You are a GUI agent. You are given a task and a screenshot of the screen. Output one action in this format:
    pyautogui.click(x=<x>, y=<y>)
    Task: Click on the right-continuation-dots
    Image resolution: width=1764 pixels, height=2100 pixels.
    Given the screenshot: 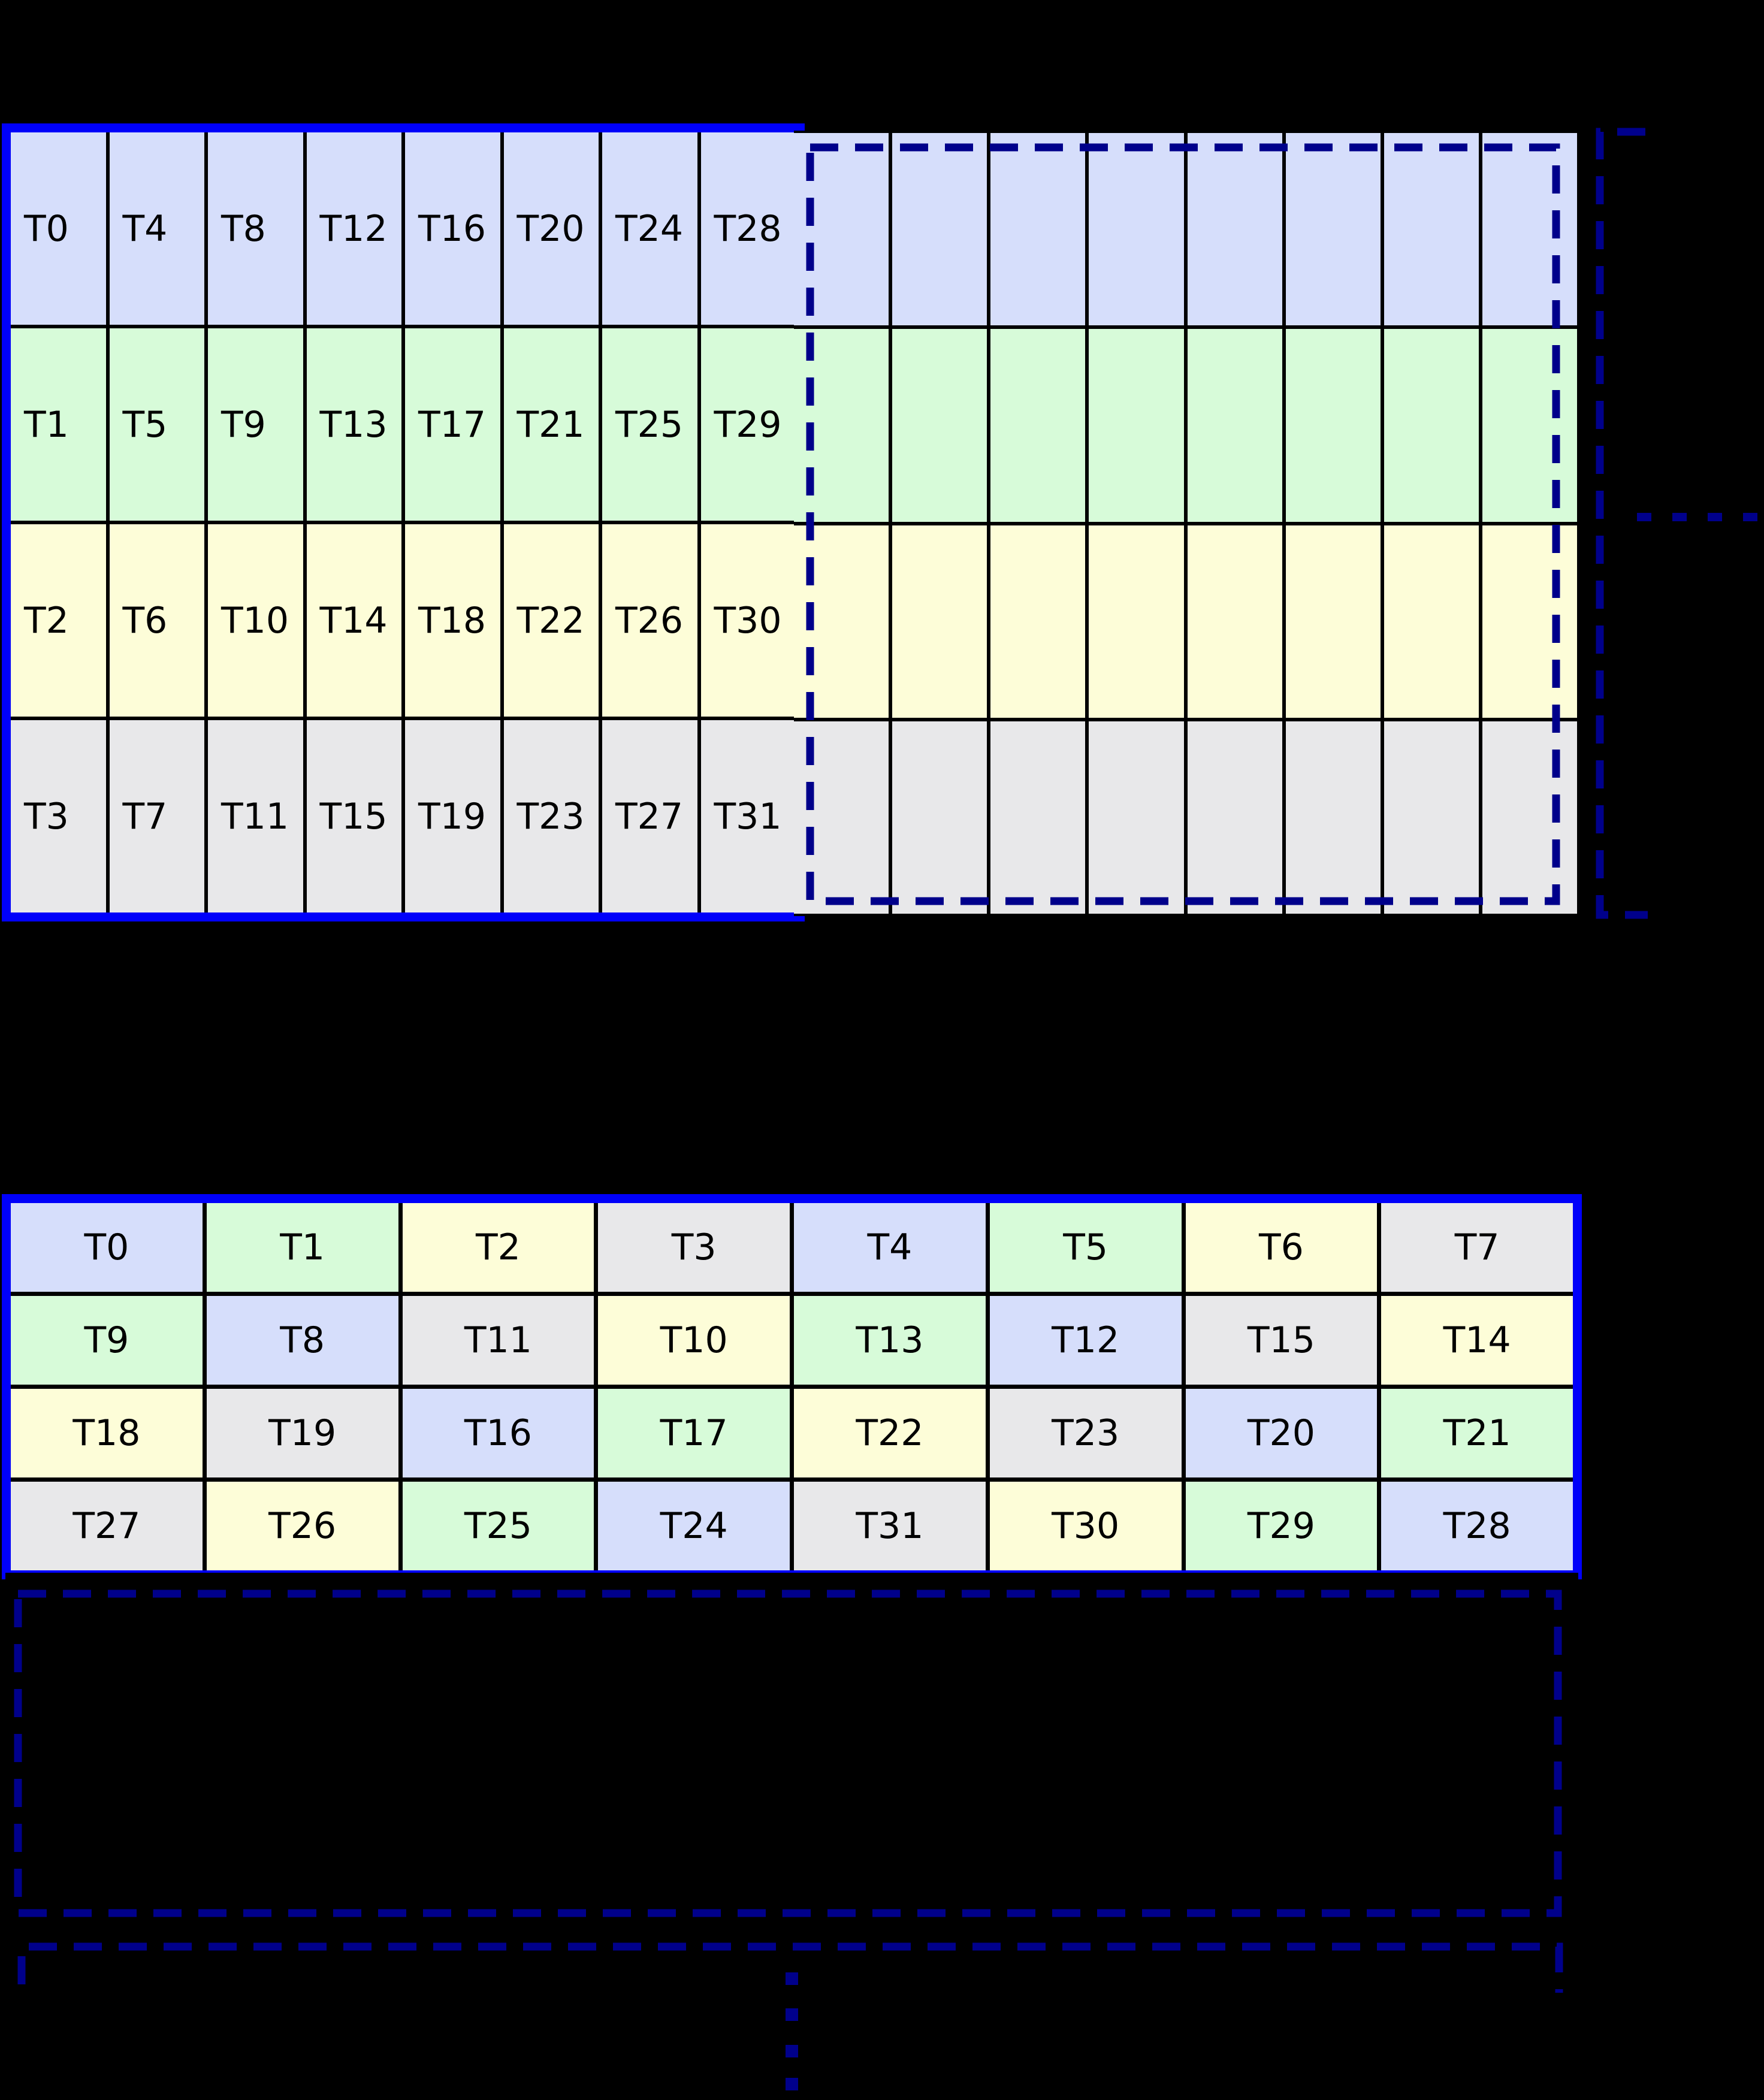 What is the action you would take?
    pyautogui.click(x=1697, y=517)
    